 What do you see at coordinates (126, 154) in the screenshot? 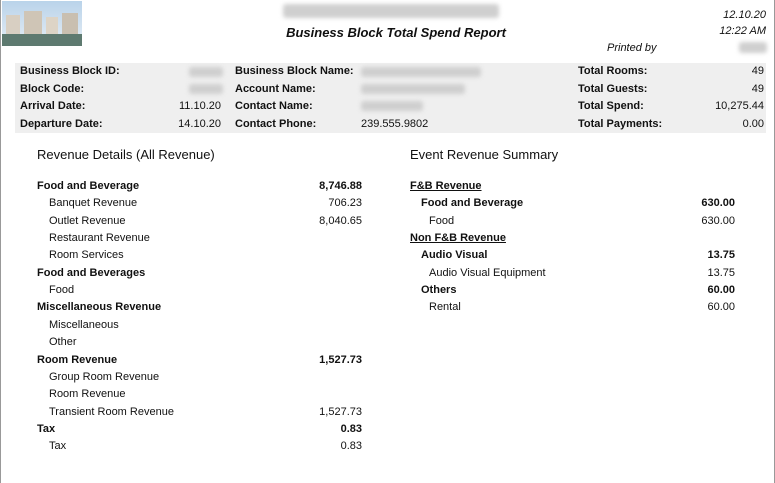
I see `section-title: Revenue Details (All Revenue)` at bounding box center [126, 154].